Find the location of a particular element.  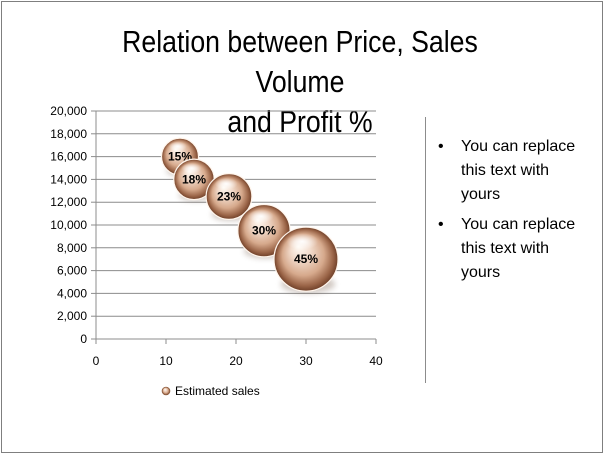

legend: Estimated sales is located at coordinates (210, 391).